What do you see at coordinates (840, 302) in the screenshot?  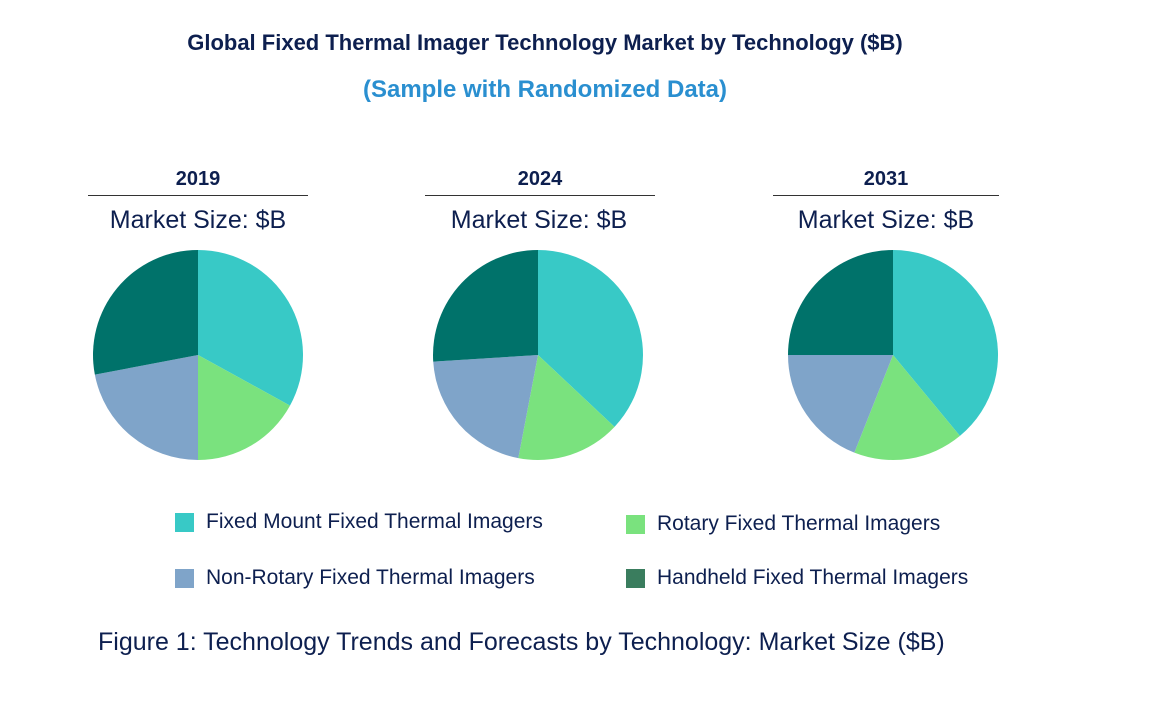 I see `pie-slice-2031-handheld-fixed-thermal-imagers` at bounding box center [840, 302].